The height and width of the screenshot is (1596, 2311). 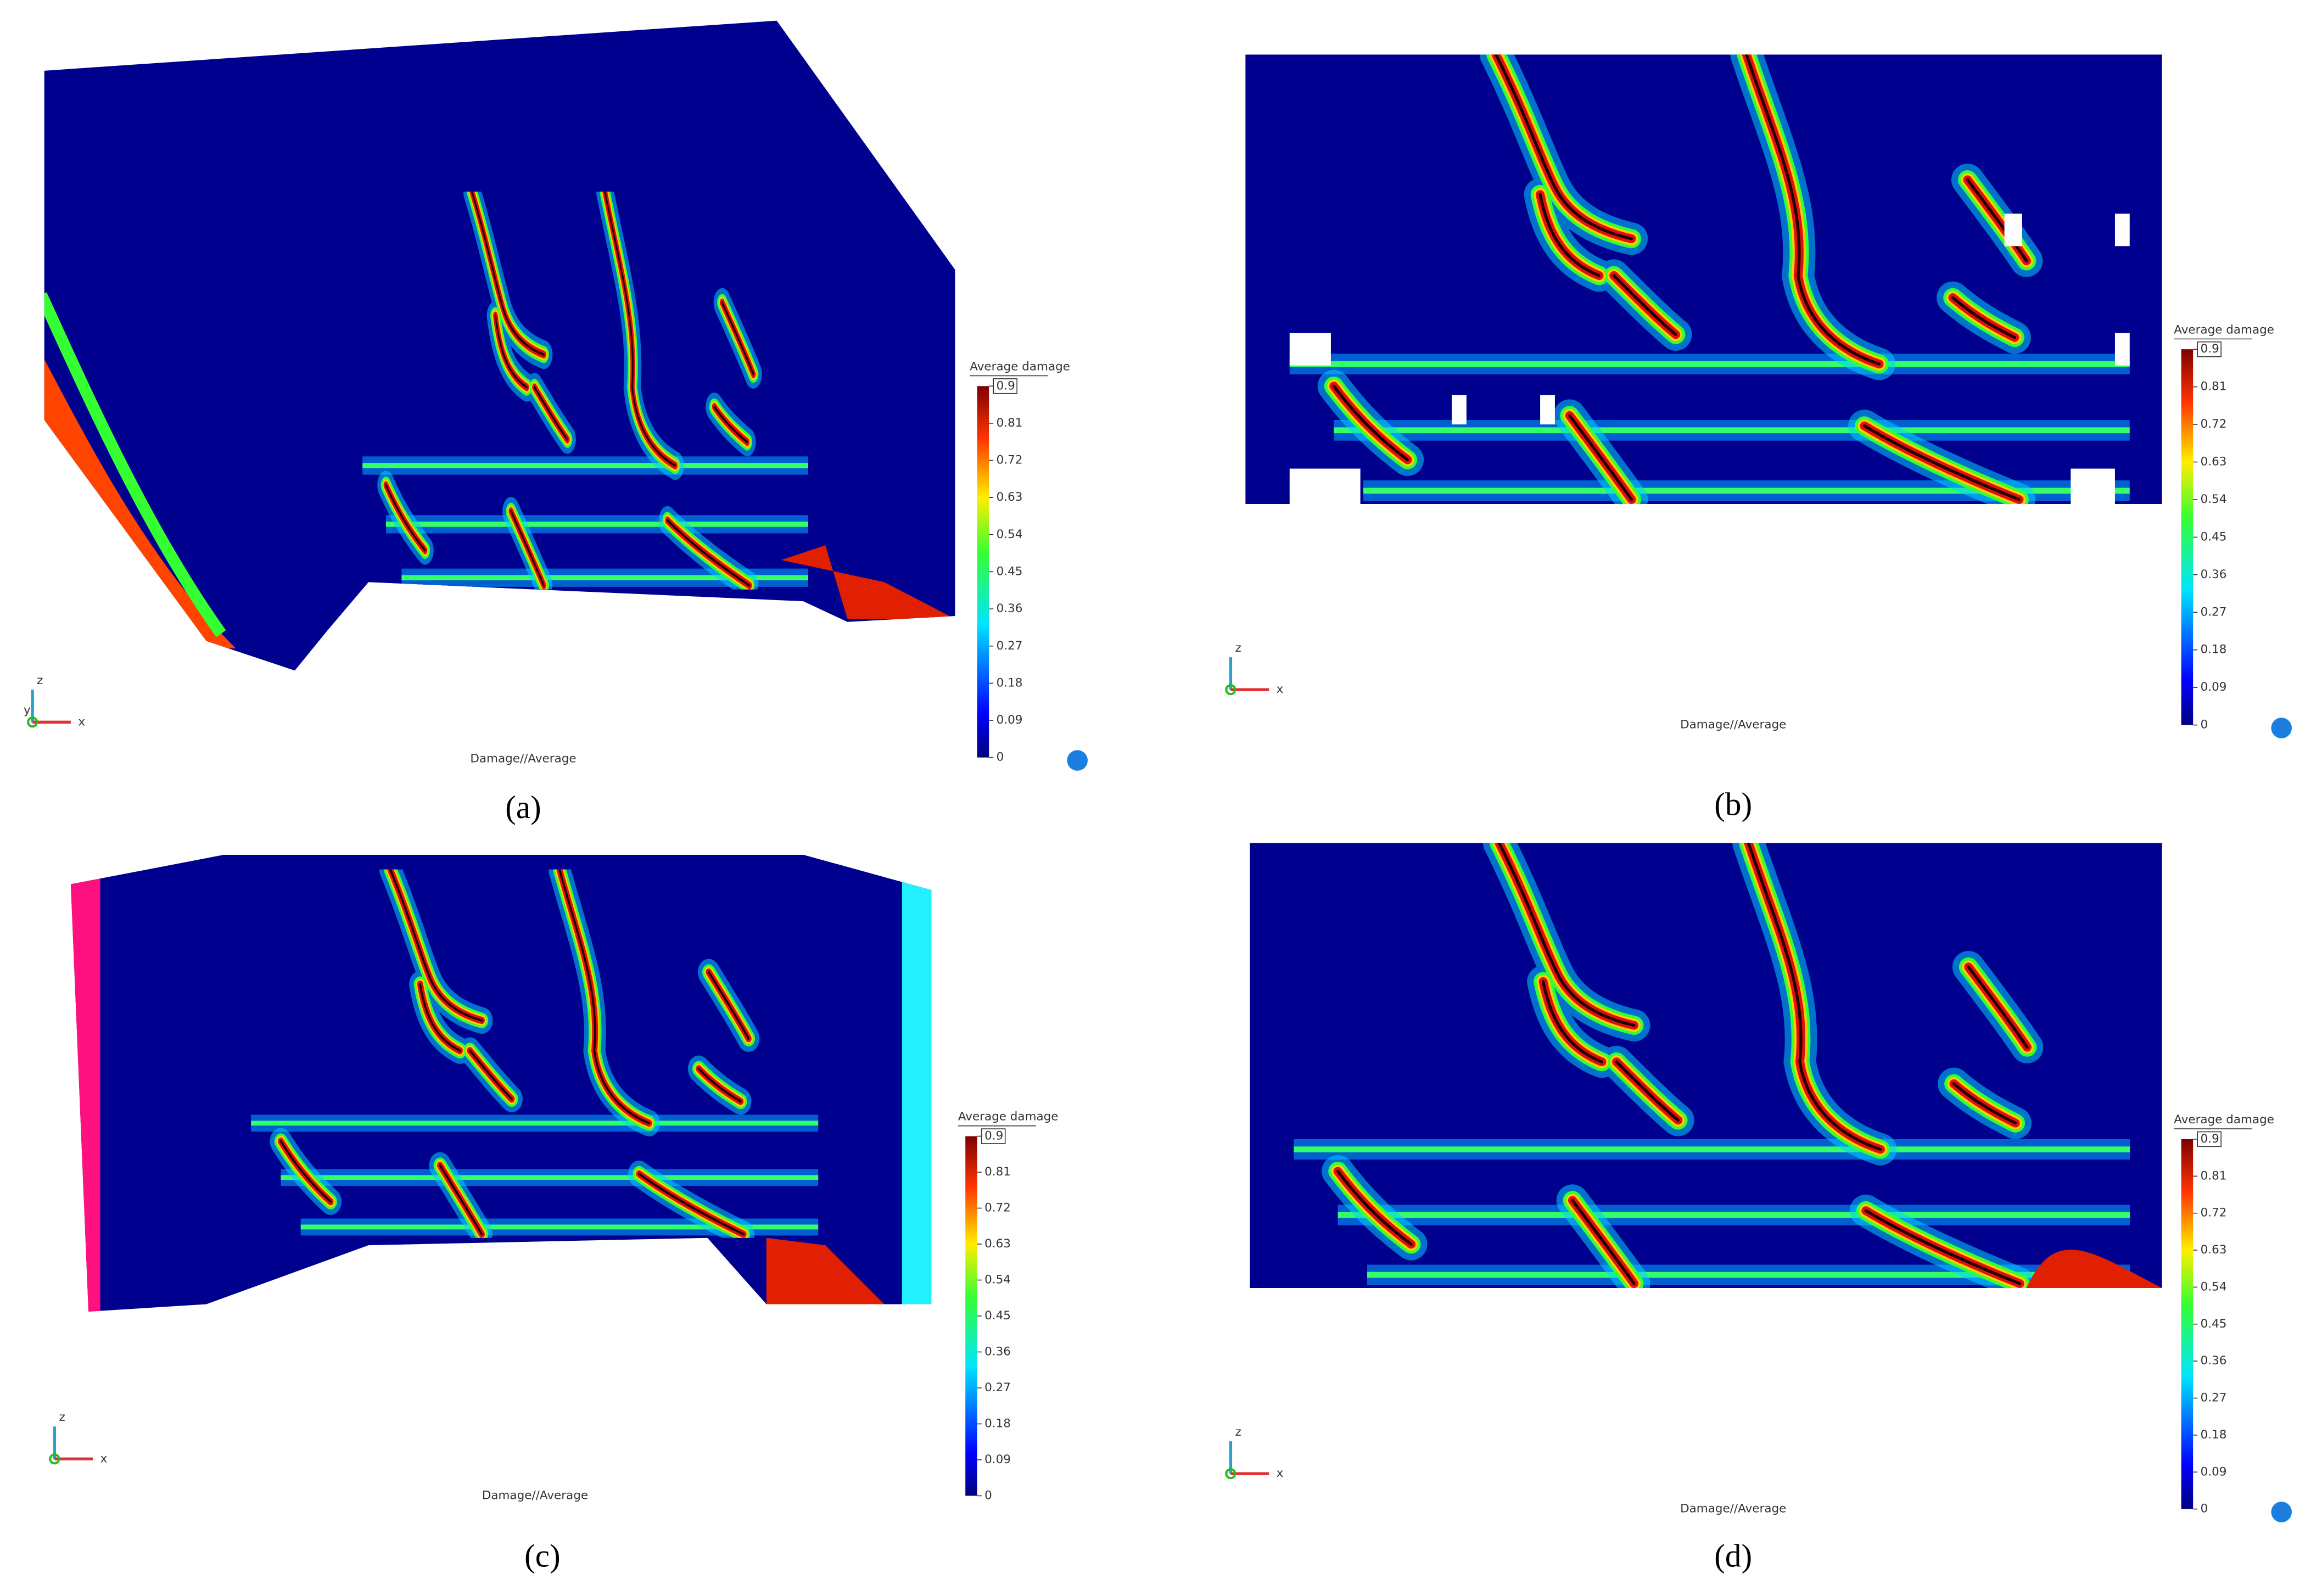 What do you see at coordinates (542, 1555) in the screenshot?
I see `panel-label: (c)` at bounding box center [542, 1555].